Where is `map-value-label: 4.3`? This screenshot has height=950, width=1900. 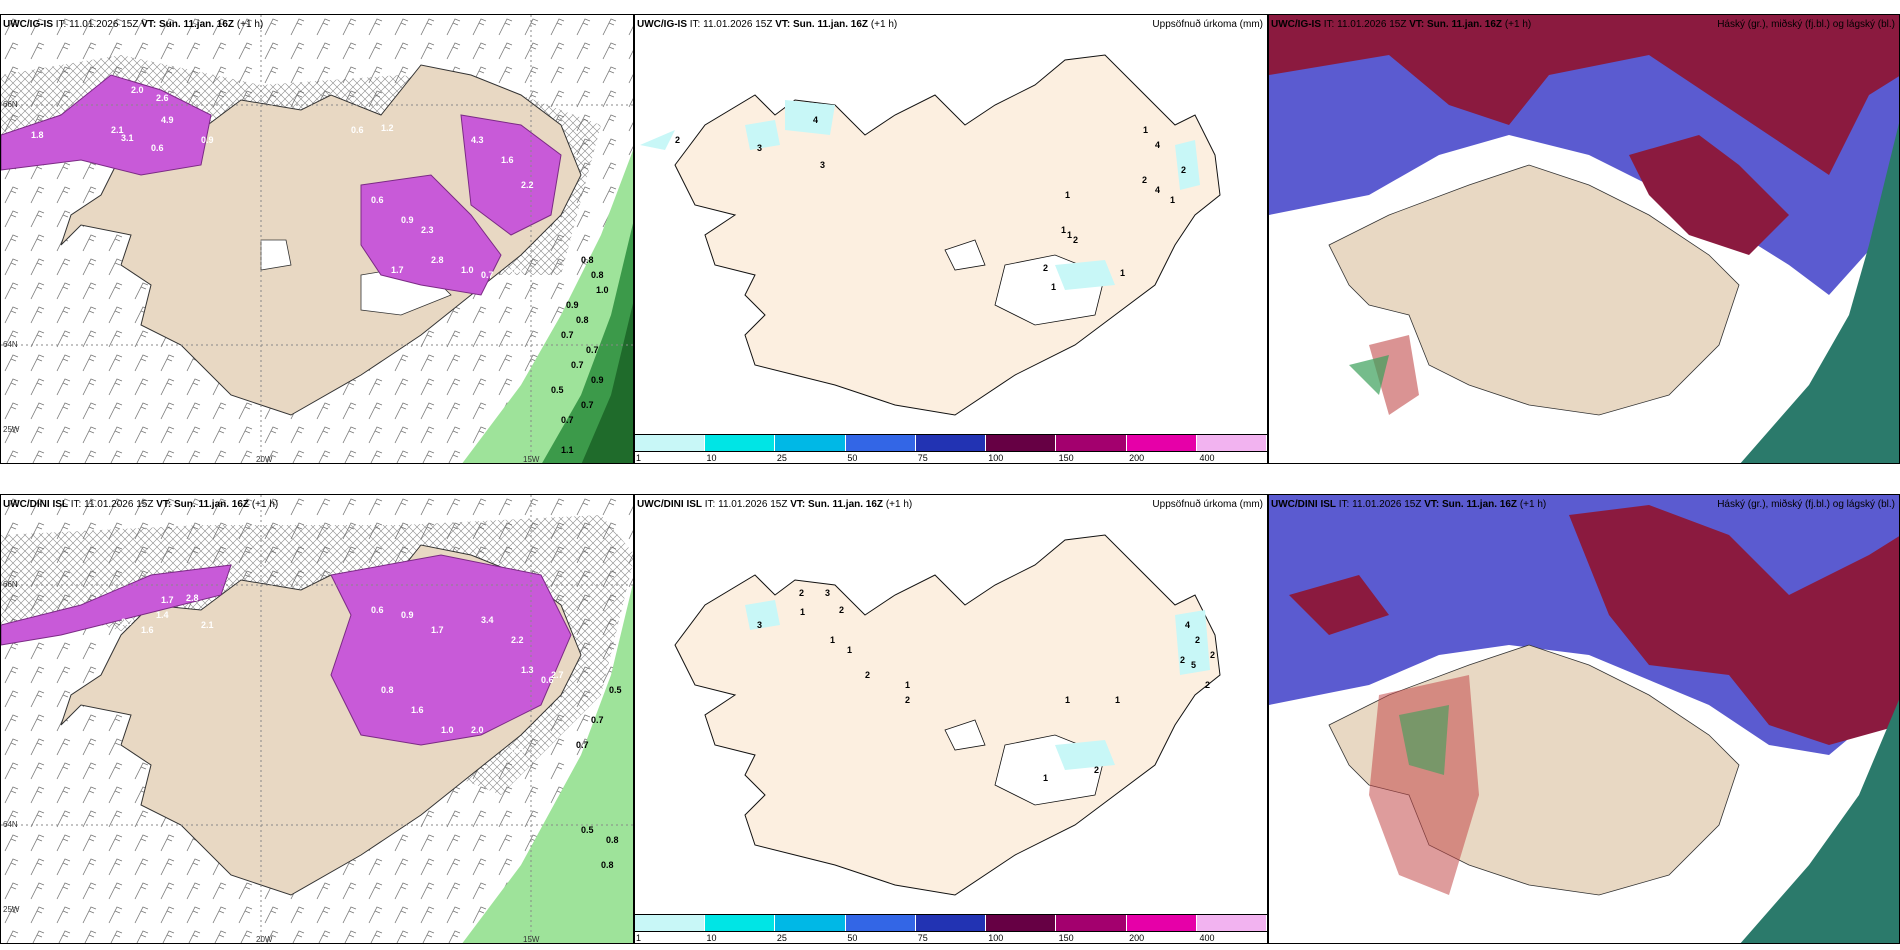
map-value-label: 4.3 is located at coordinates (477, 140).